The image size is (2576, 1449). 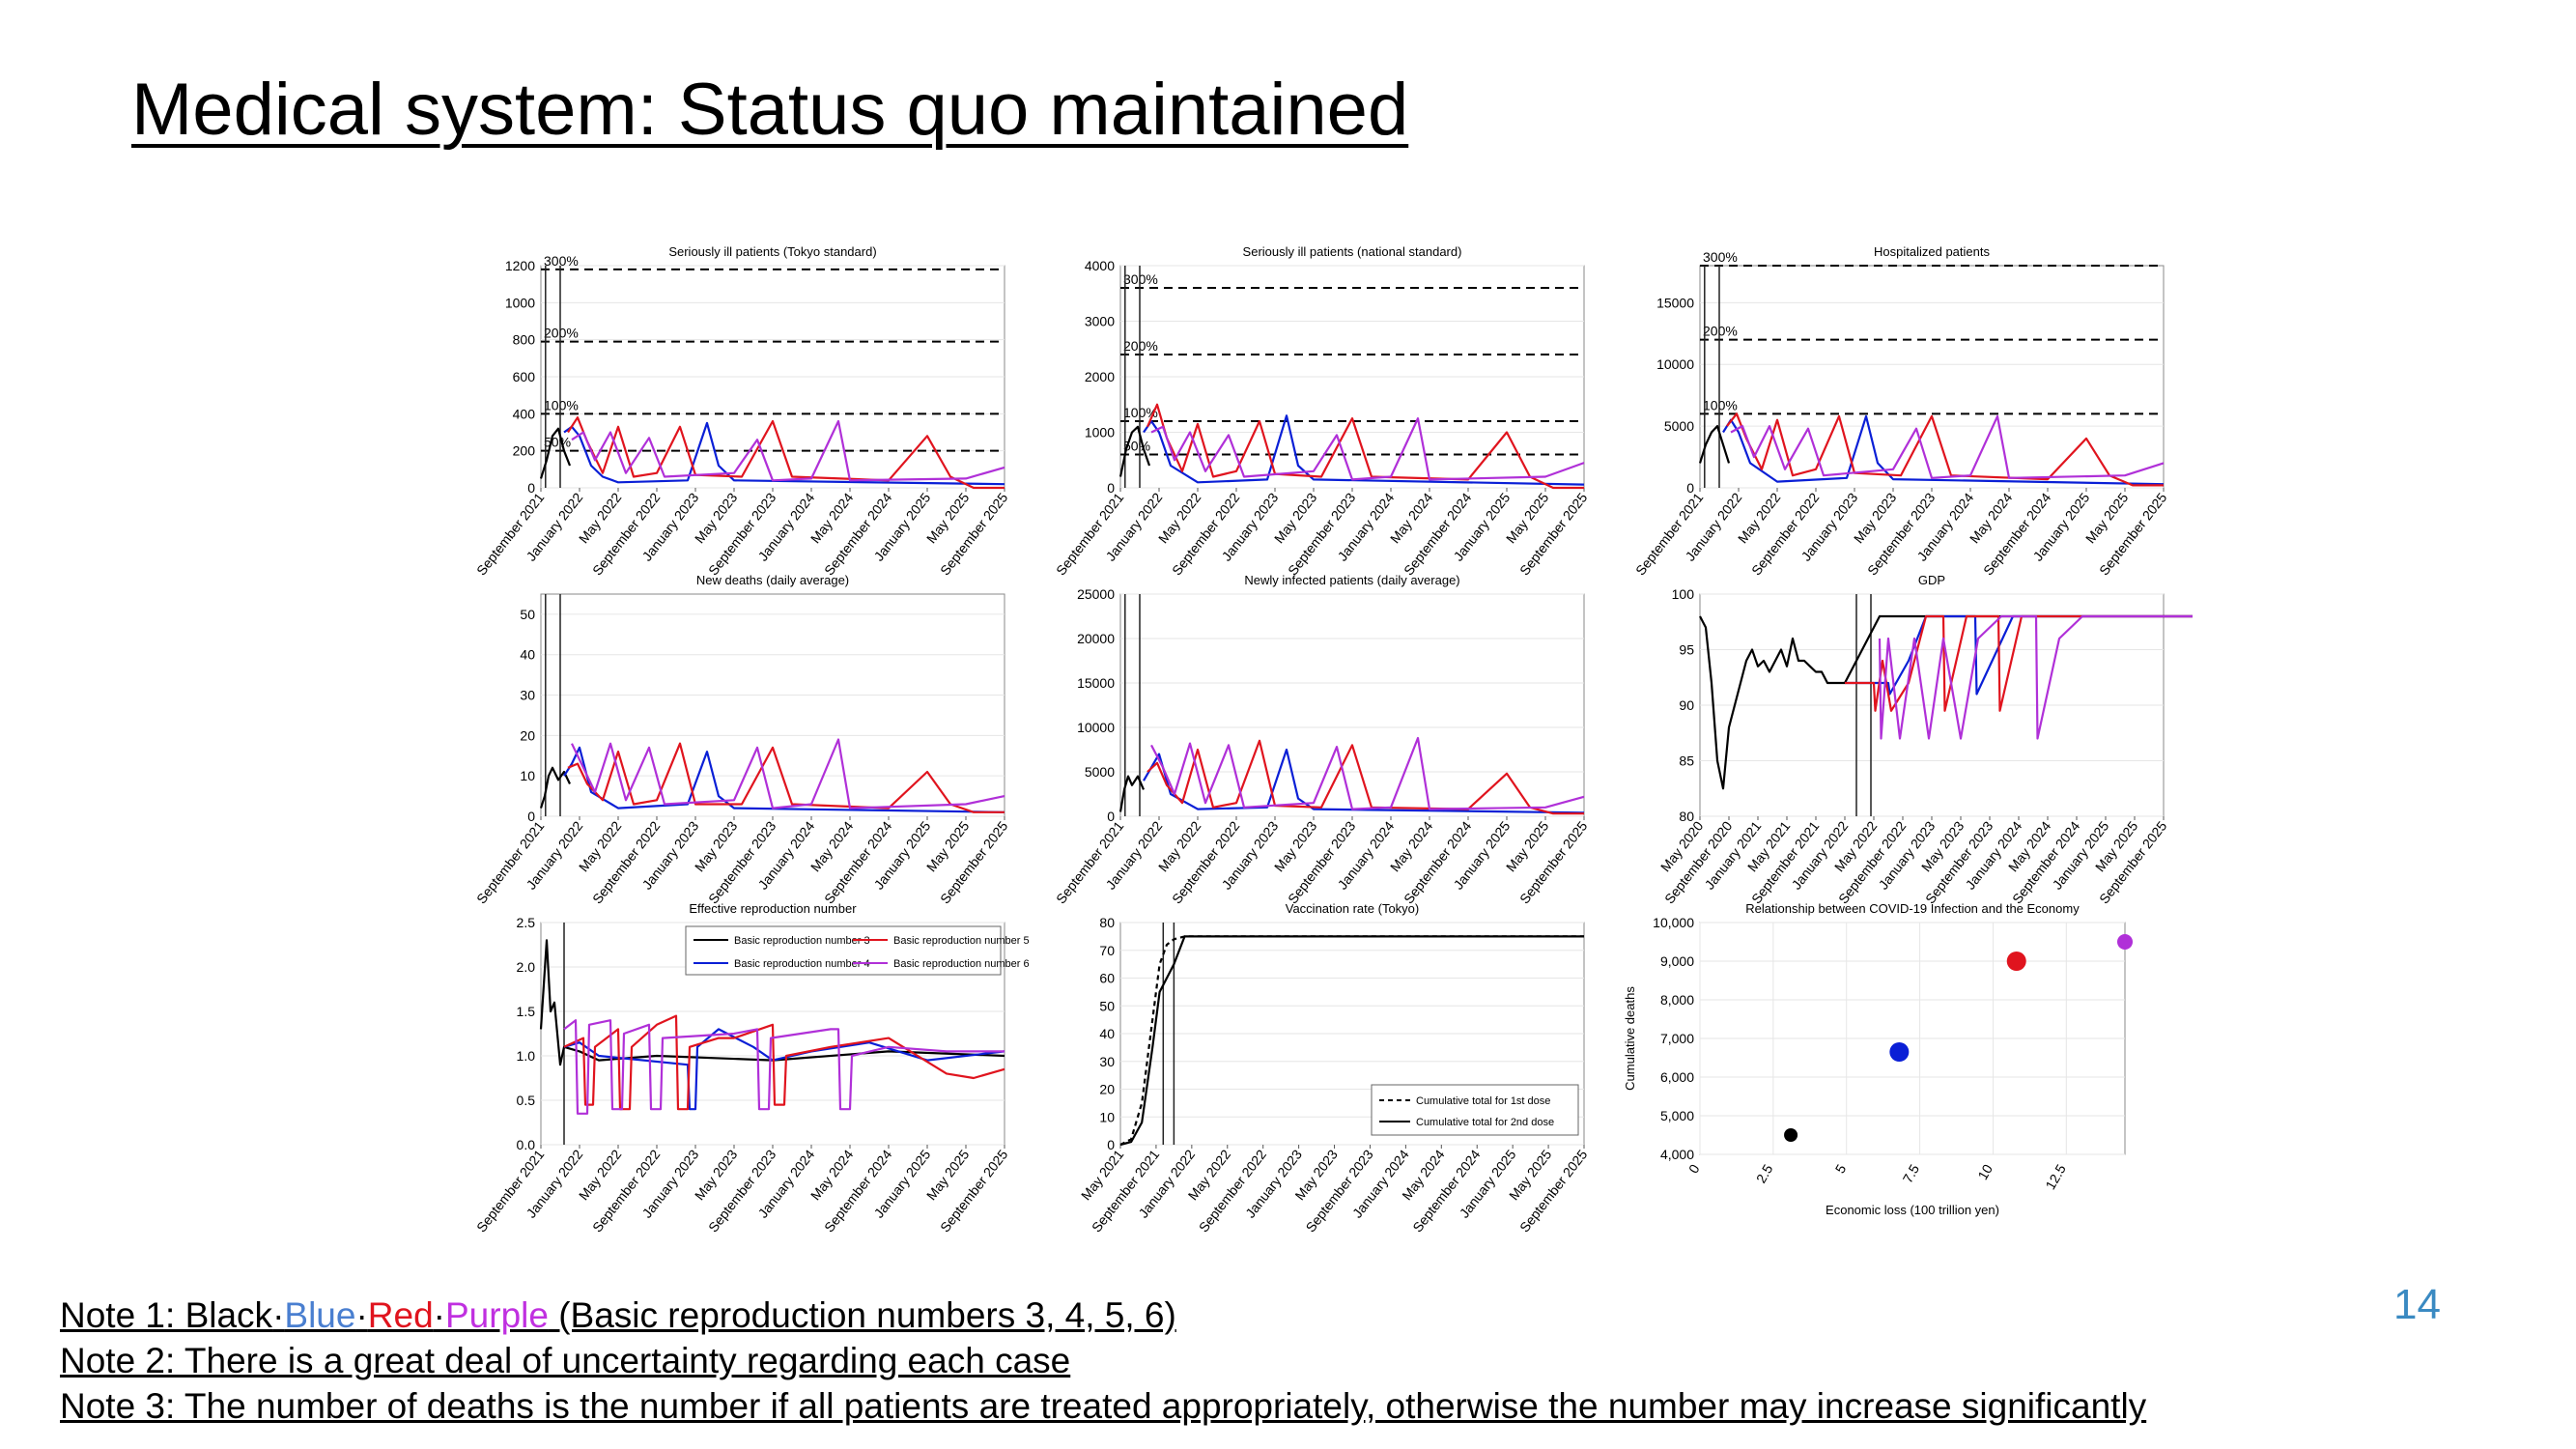 What do you see at coordinates (1677, 1038) in the screenshot?
I see `y-tick-label: 7,000` at bounding box center [1677, 1038].